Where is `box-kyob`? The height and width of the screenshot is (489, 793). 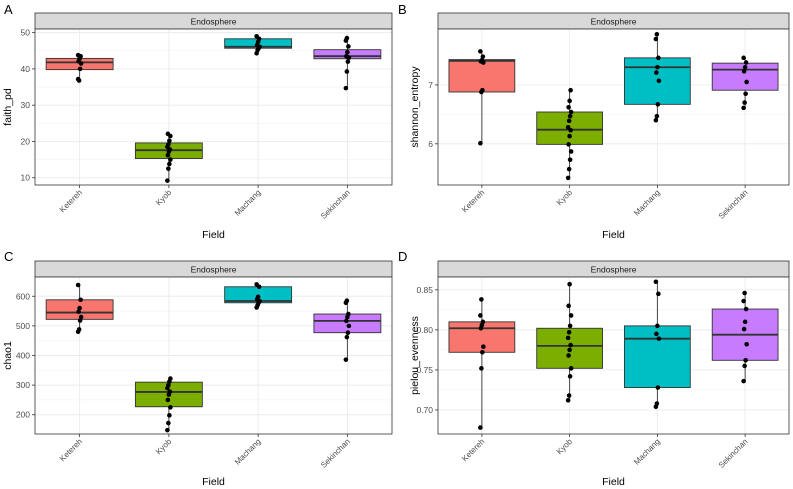
box-kyob is located at coordinates (569, 342).